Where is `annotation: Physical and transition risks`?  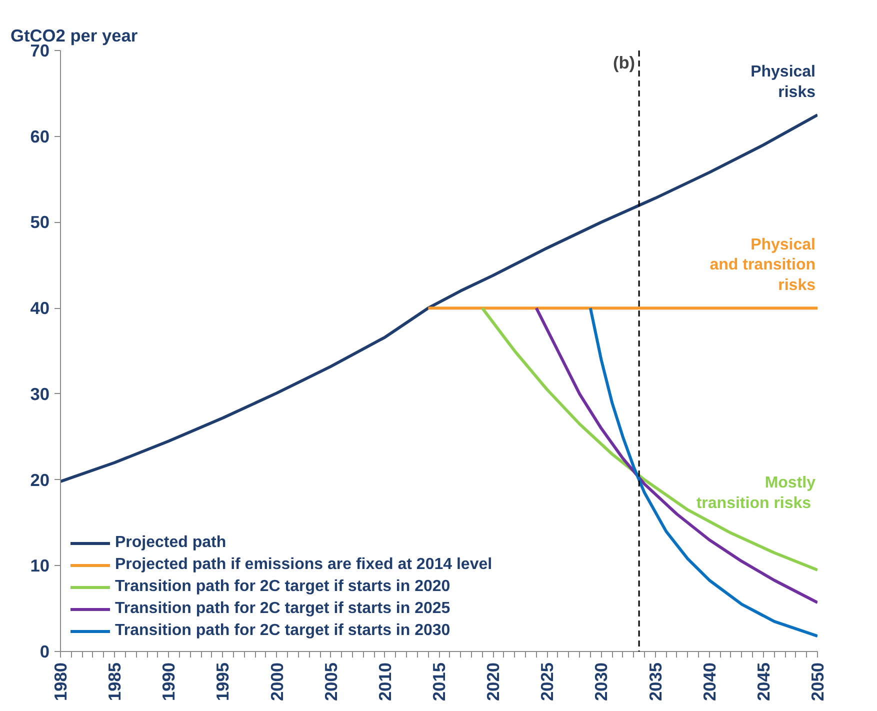
annotation: Physical and transition risks is located at coordinates (763, 265).